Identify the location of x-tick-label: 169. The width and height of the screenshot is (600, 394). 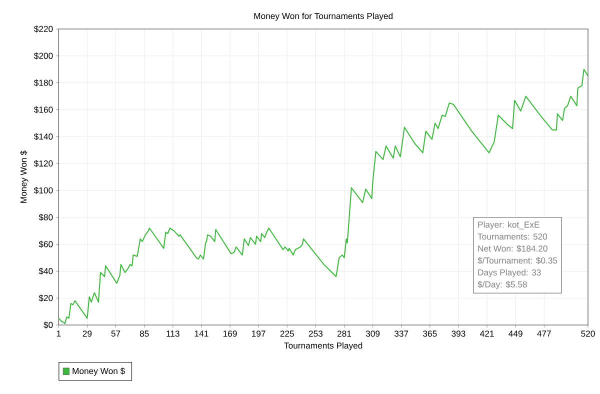
(230, 333).